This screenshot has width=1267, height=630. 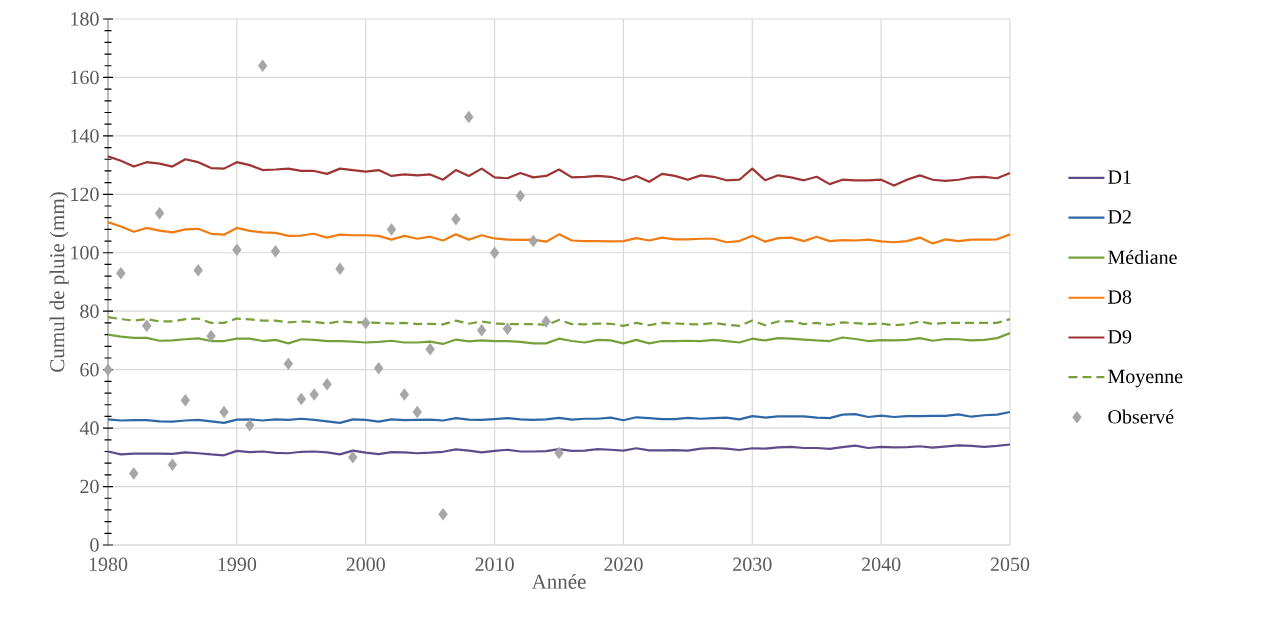 What do you see at coordinates (1119, 177) in the screenshot?
I see `legend-label: D1` at bounding box center [1119, 177].